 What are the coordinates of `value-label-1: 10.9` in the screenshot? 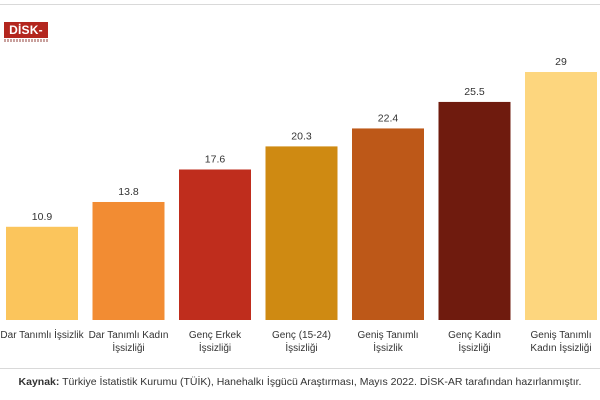 It's located at (42, 217).